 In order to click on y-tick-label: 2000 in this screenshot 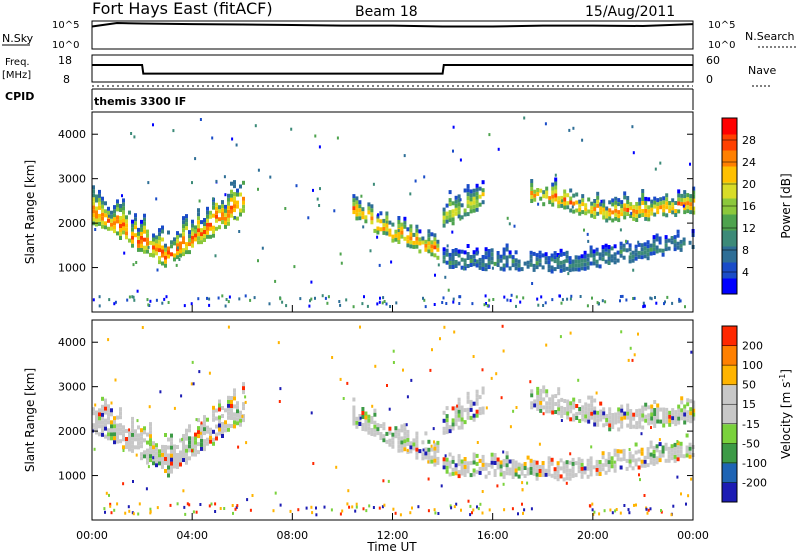, I will do `click(72, 223)`.